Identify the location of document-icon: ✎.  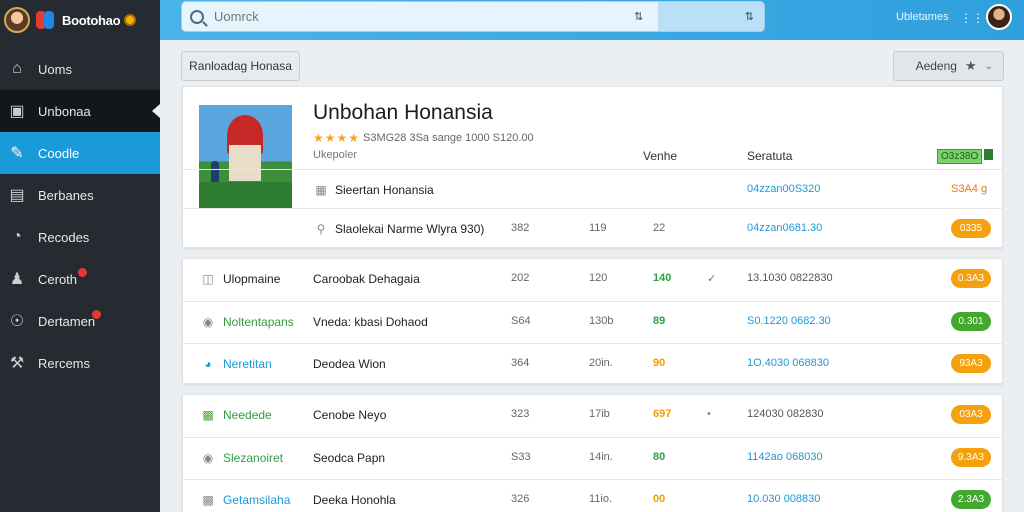
(17, 153).